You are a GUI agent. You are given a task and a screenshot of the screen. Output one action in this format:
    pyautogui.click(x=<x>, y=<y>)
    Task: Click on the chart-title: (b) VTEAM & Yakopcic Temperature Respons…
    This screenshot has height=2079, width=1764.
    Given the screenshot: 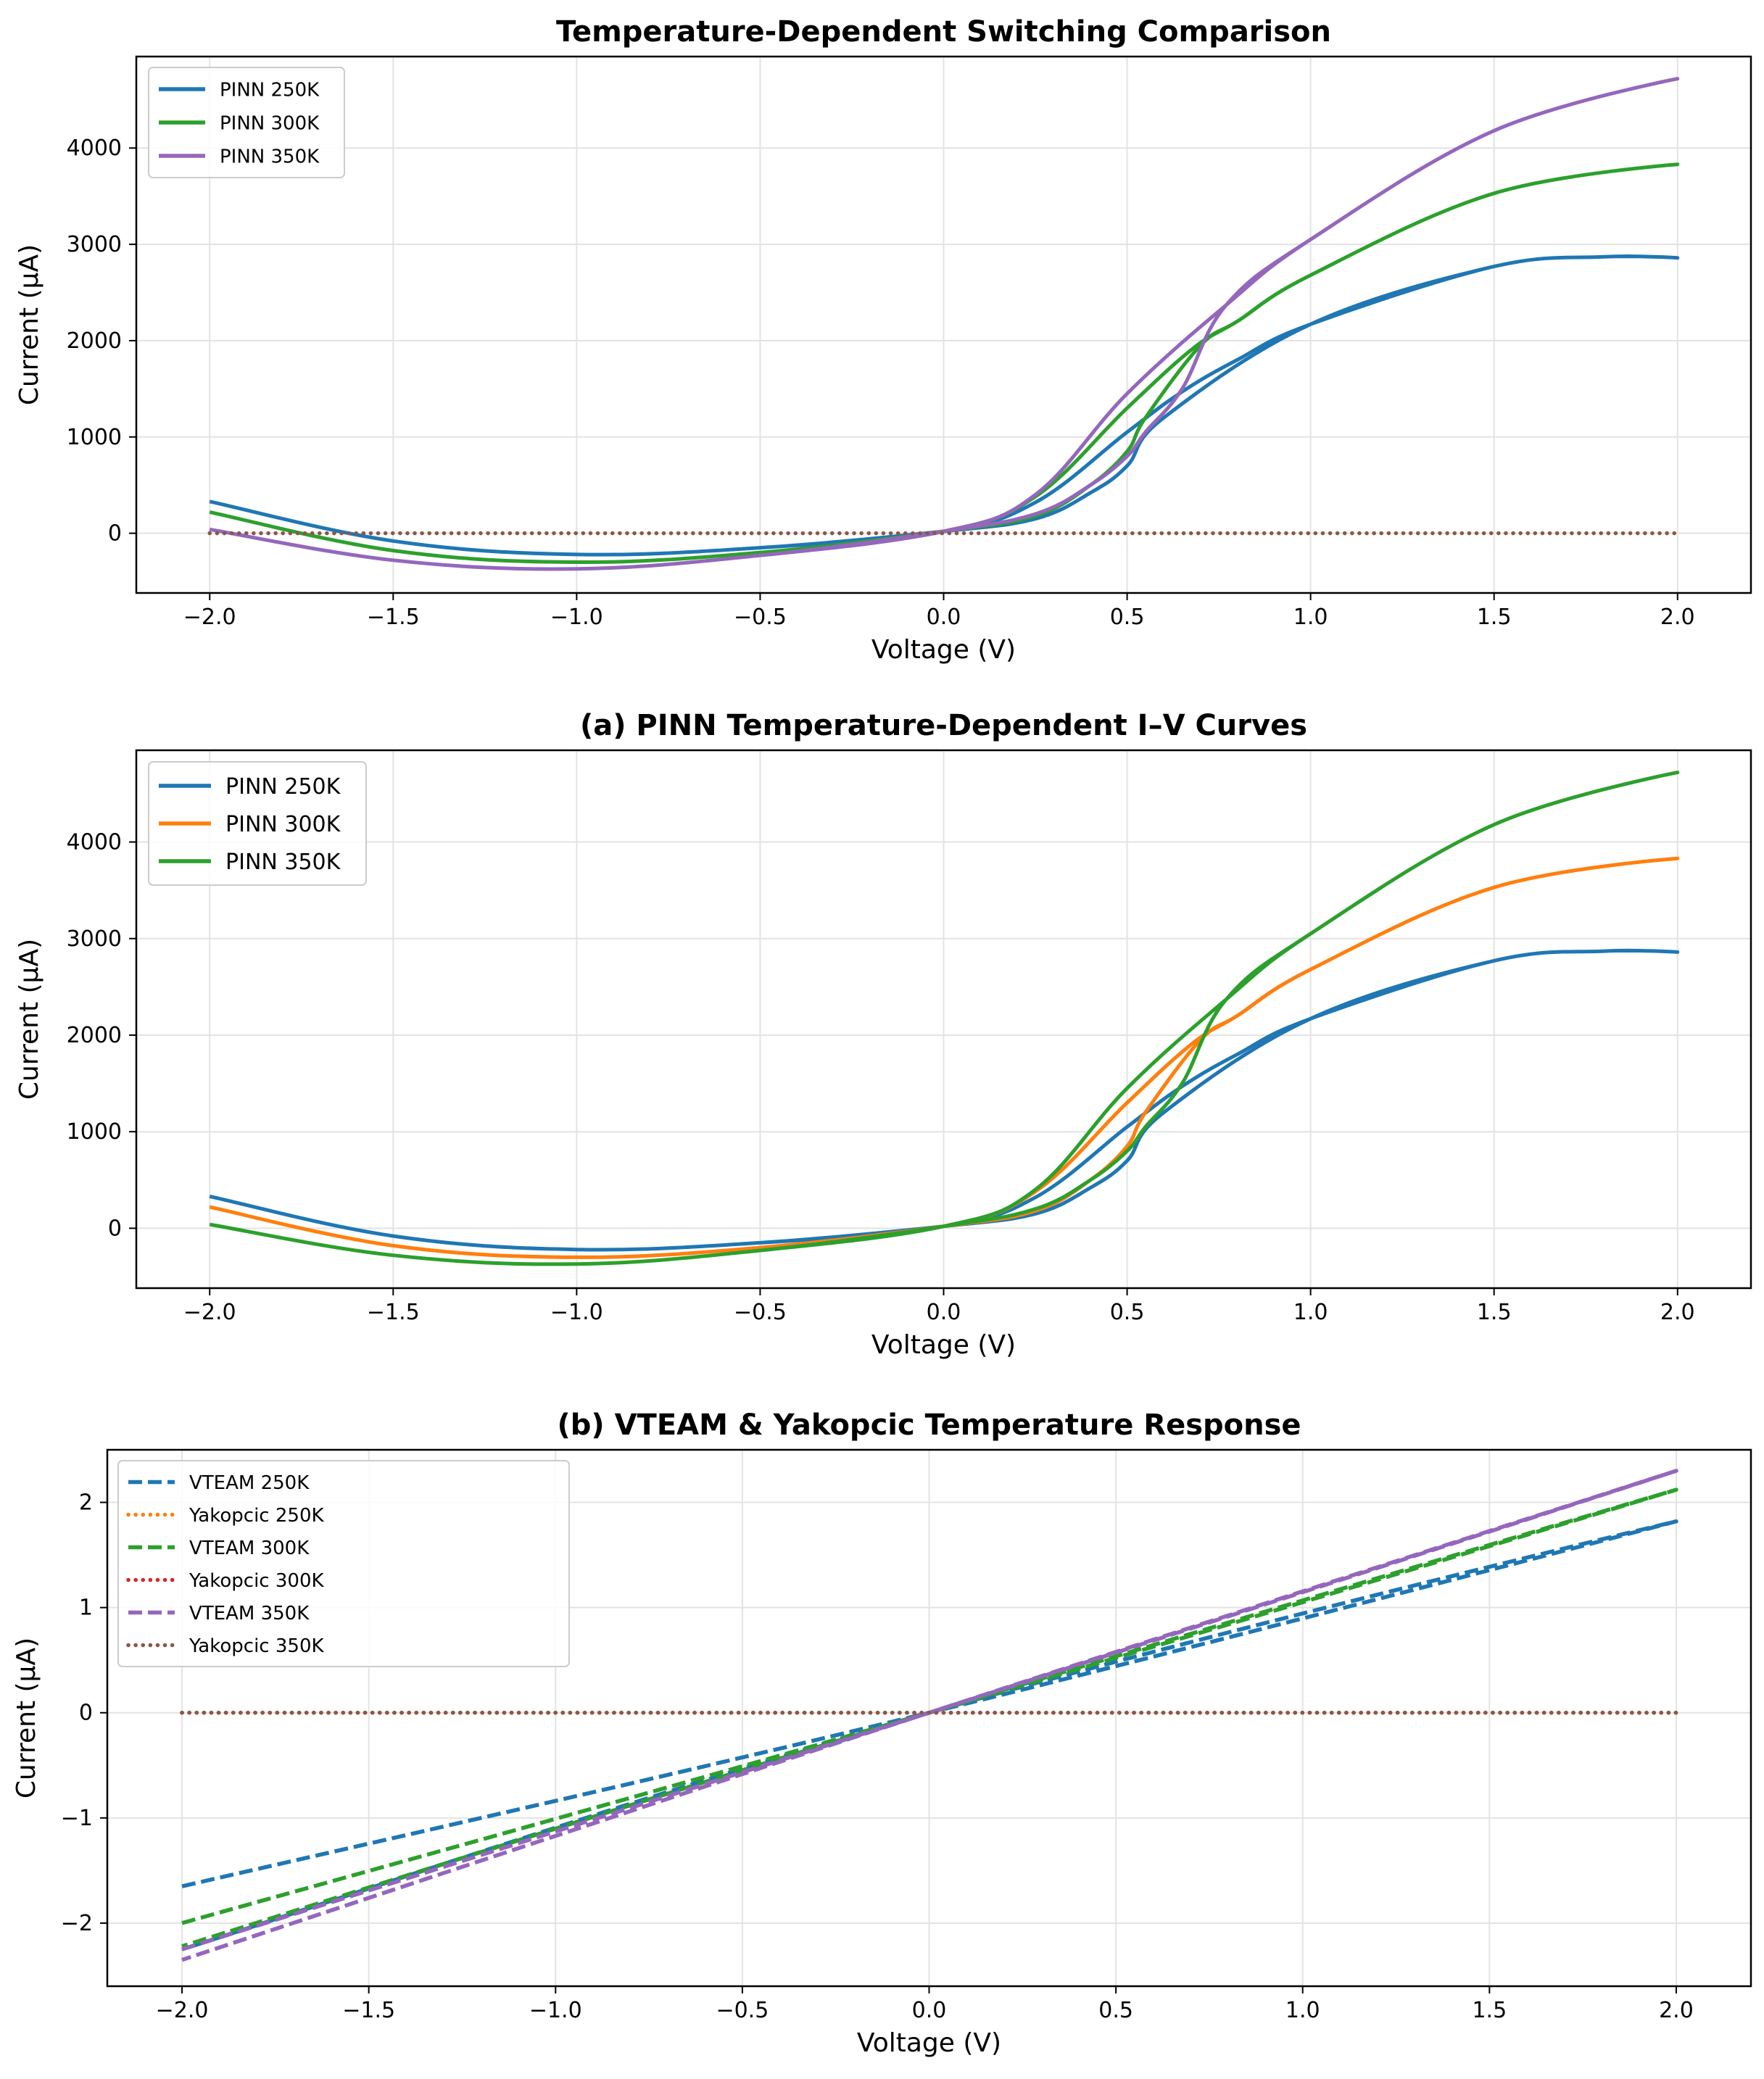 What is the action you would take?
    pyautogui.click(x=929, y=1425)
    